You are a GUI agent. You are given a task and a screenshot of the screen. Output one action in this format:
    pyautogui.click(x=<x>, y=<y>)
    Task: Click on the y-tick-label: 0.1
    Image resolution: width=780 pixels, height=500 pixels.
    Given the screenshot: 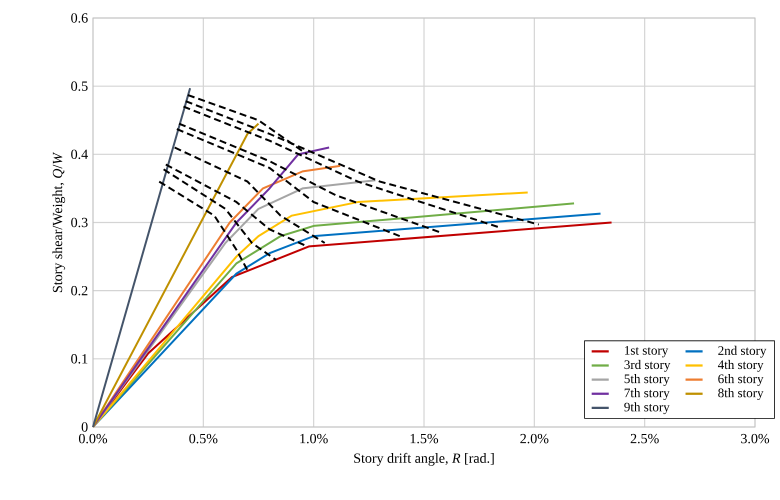 What is the action you would take?
    pyautogui.click(x=79, y=359)
    